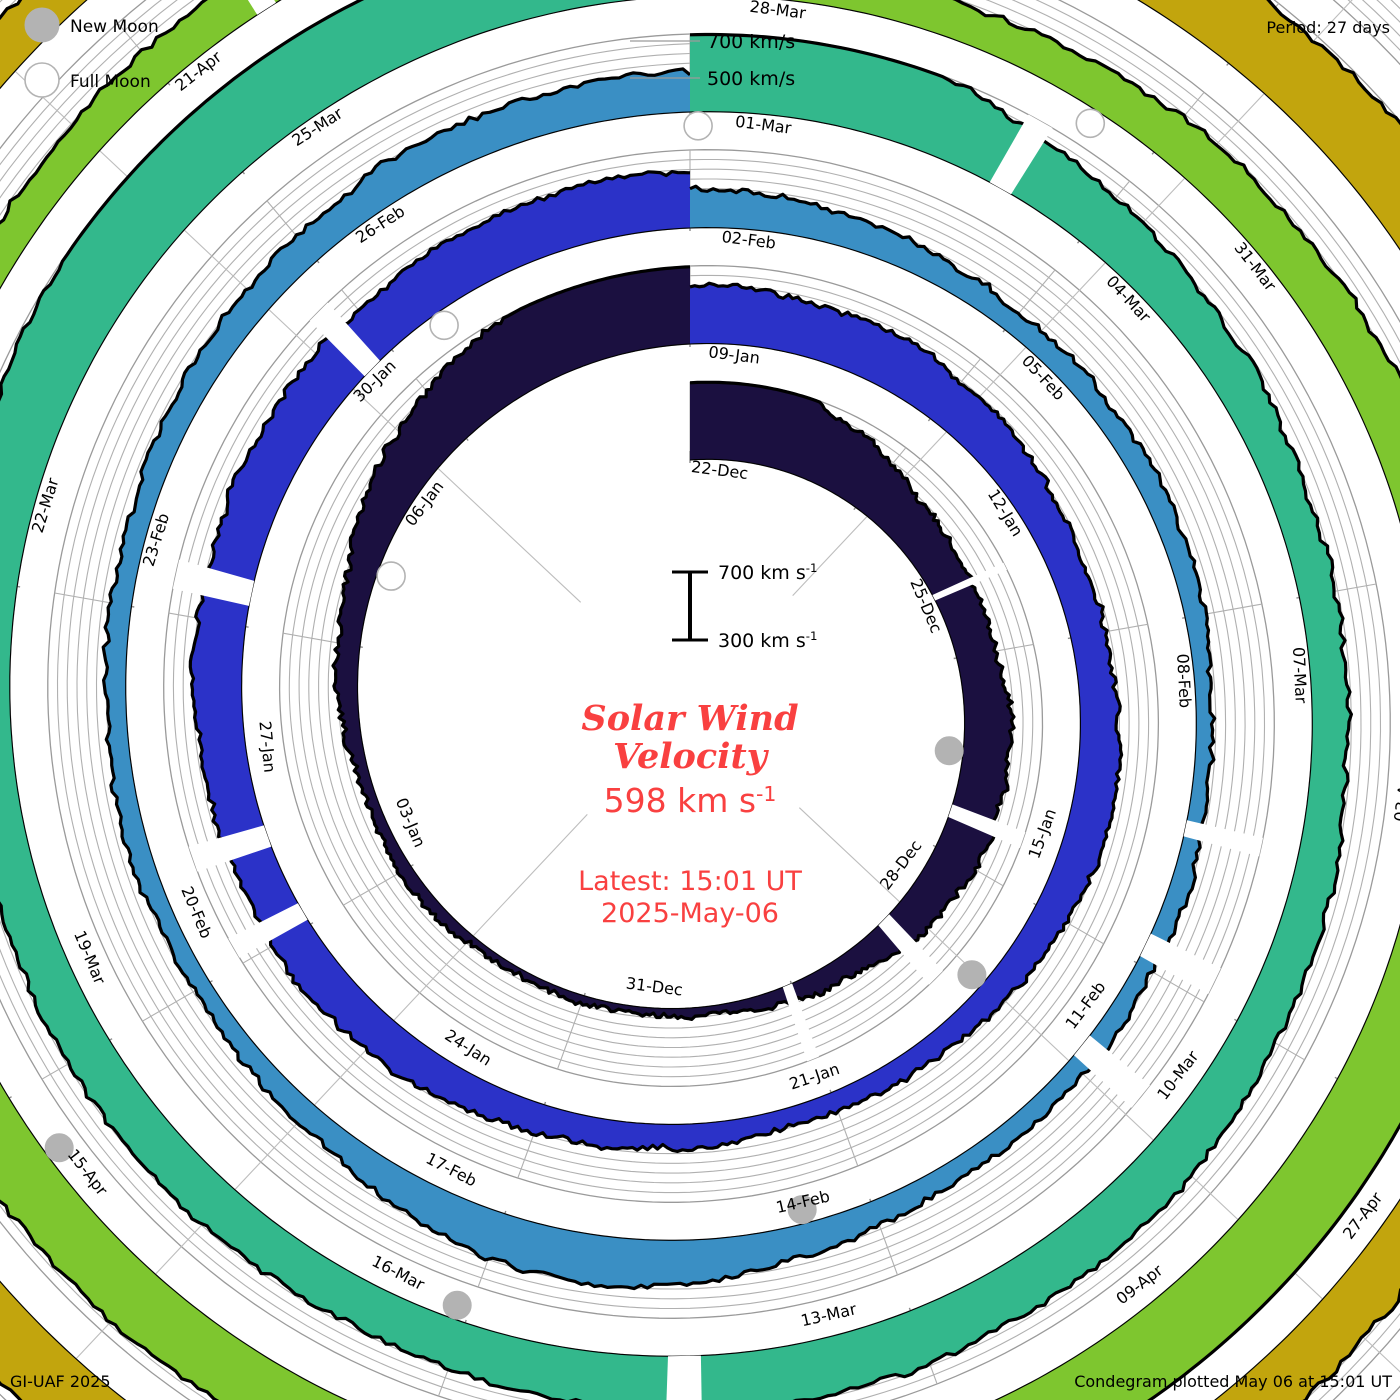  Describe the element at coordinates (60, 1381) in the screenshot. I see `credit-label: GI-UAF 2025` at that location.